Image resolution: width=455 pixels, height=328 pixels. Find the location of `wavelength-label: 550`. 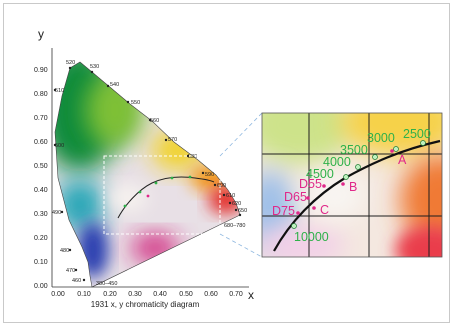

wavelength-label: 550 is located at coordinates (135, 103).